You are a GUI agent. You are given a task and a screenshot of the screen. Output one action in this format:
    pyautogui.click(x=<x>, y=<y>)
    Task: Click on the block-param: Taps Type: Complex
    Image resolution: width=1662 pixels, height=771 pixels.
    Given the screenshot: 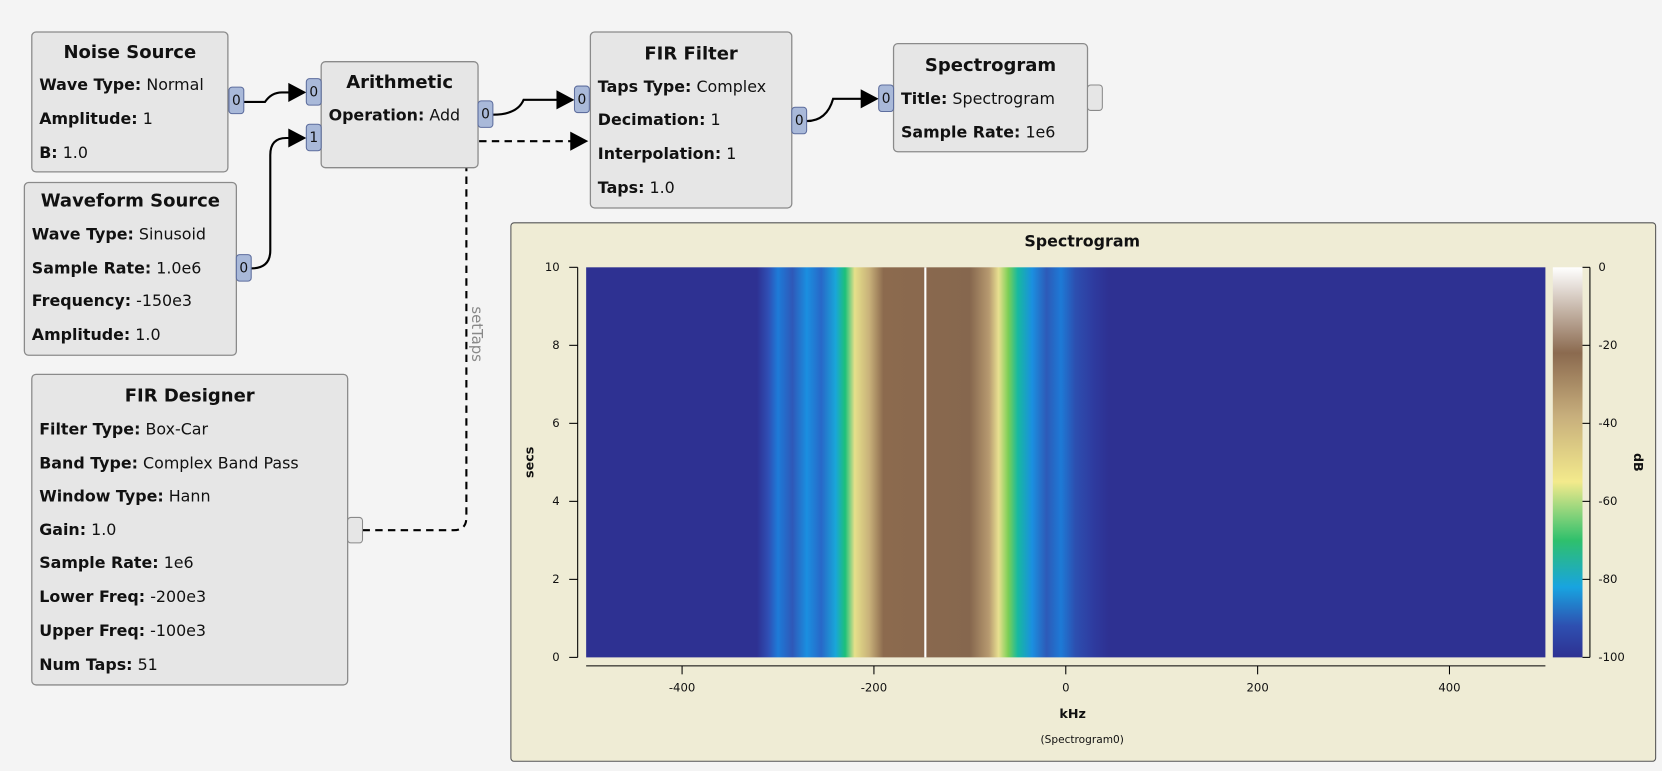 What is the action you would take?
    pyautogui.click(x=682, y=86)
    